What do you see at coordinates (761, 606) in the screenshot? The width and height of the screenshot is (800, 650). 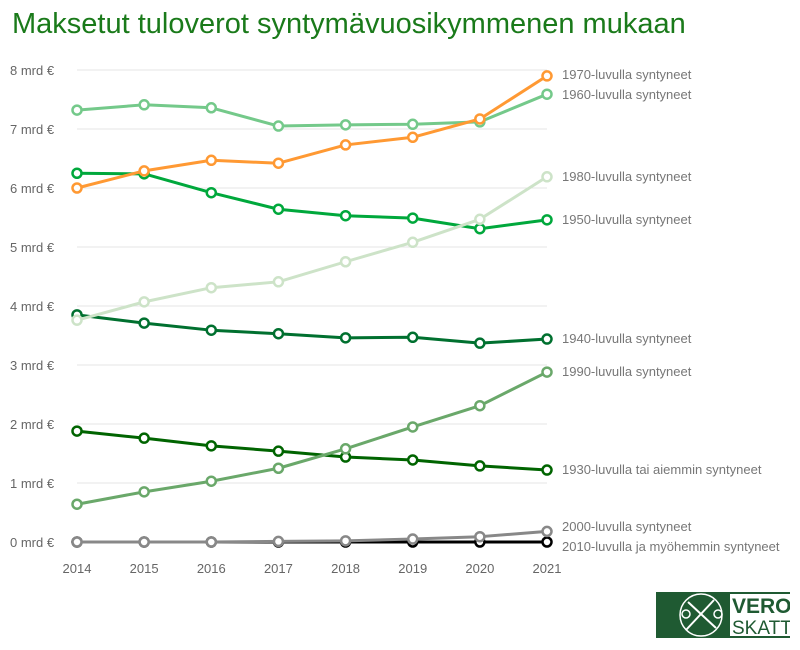 I see `logo-vero: VERO` at bounding box center [761, 606].